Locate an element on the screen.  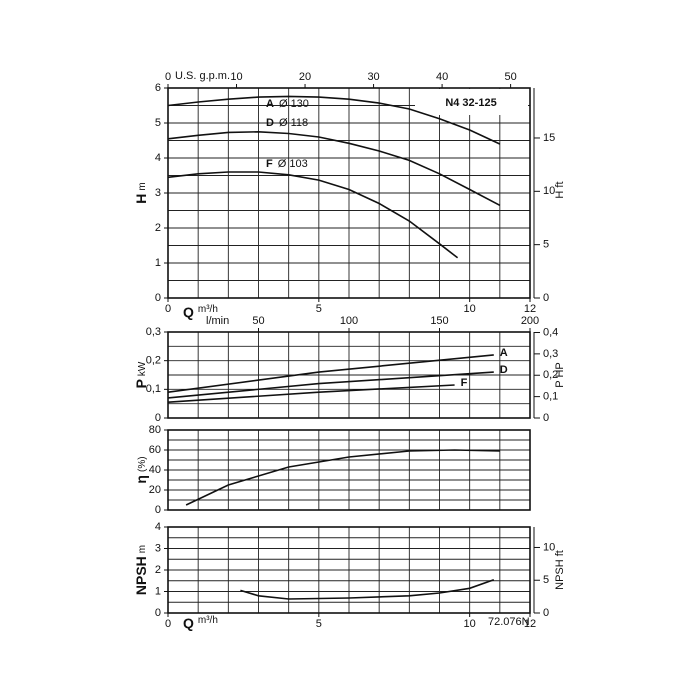
y-axis-name: η is located at coordinates (141, 479).